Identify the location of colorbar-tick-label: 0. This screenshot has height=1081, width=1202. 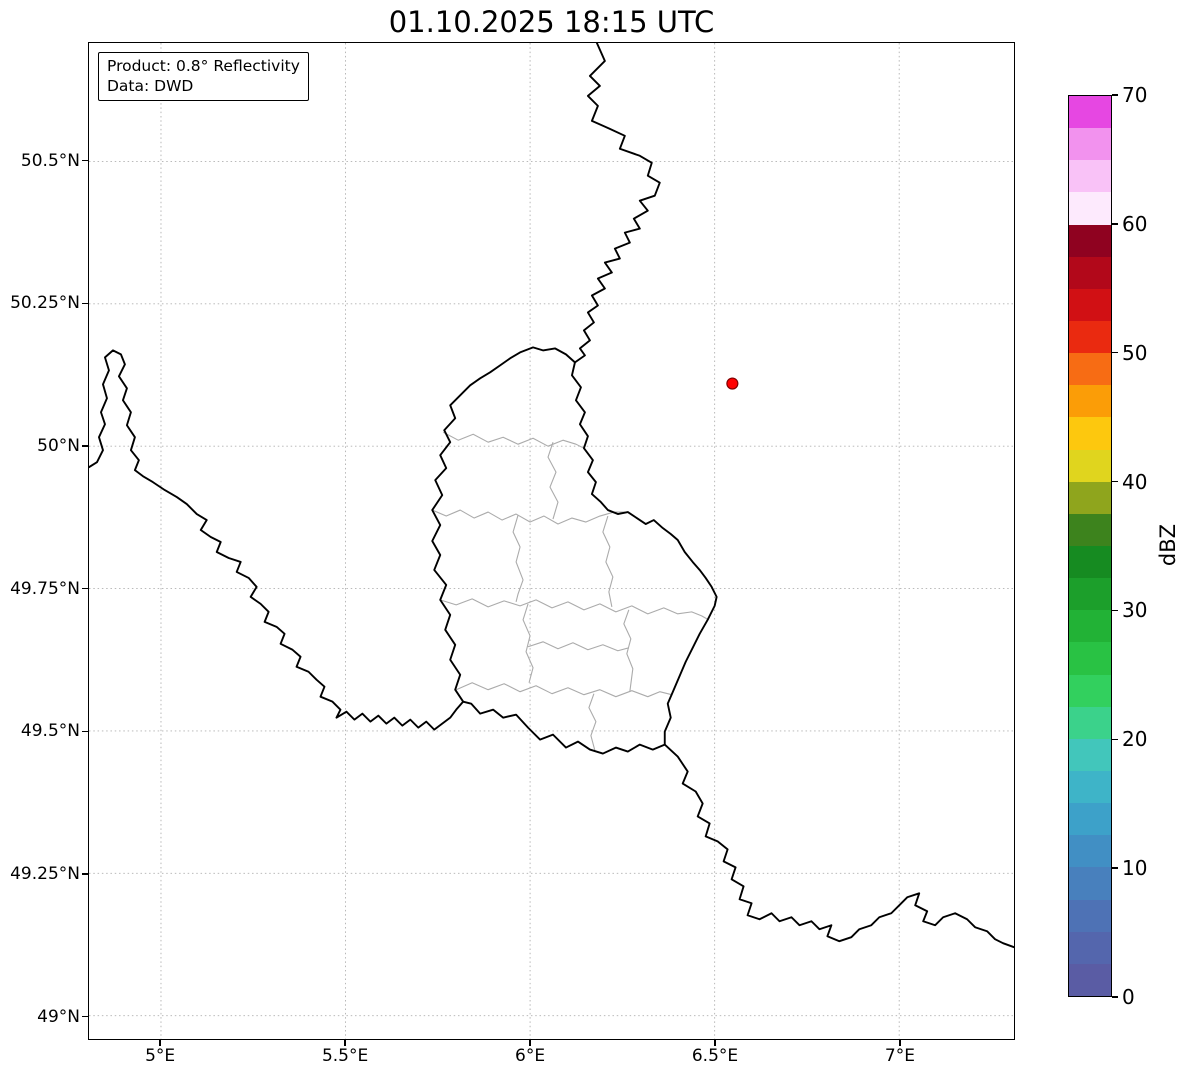
(1128, 997).